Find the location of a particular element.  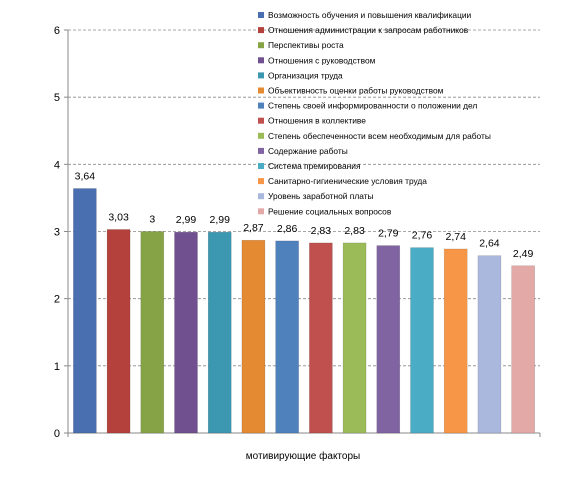

bar-value-label: 3,03 is located at coordinates (118, 217).